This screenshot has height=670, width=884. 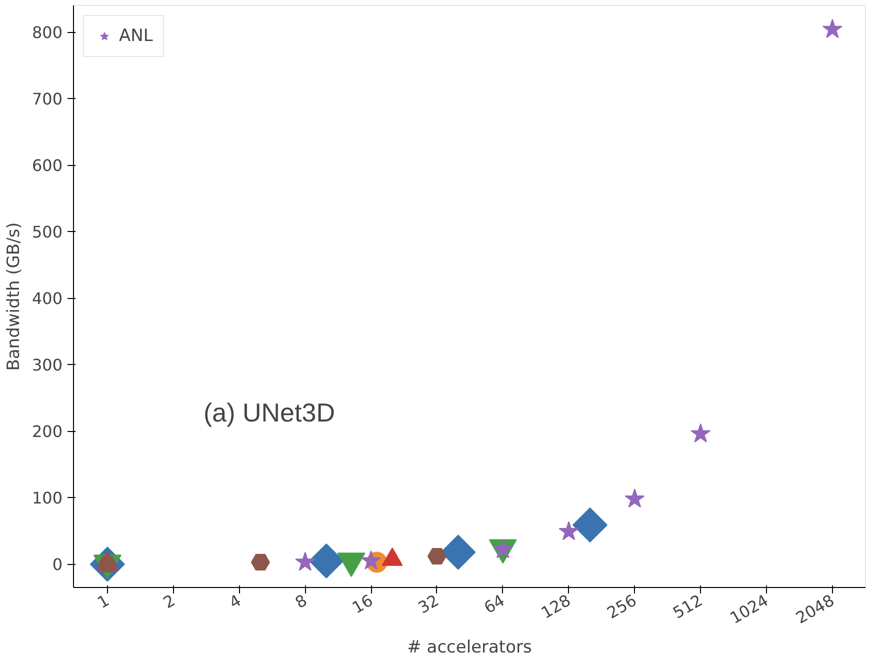 What do you see at coordinates (57, 564) in the screenshot?
I see `y-tick-label: 0` at bounding box center [57, 564].